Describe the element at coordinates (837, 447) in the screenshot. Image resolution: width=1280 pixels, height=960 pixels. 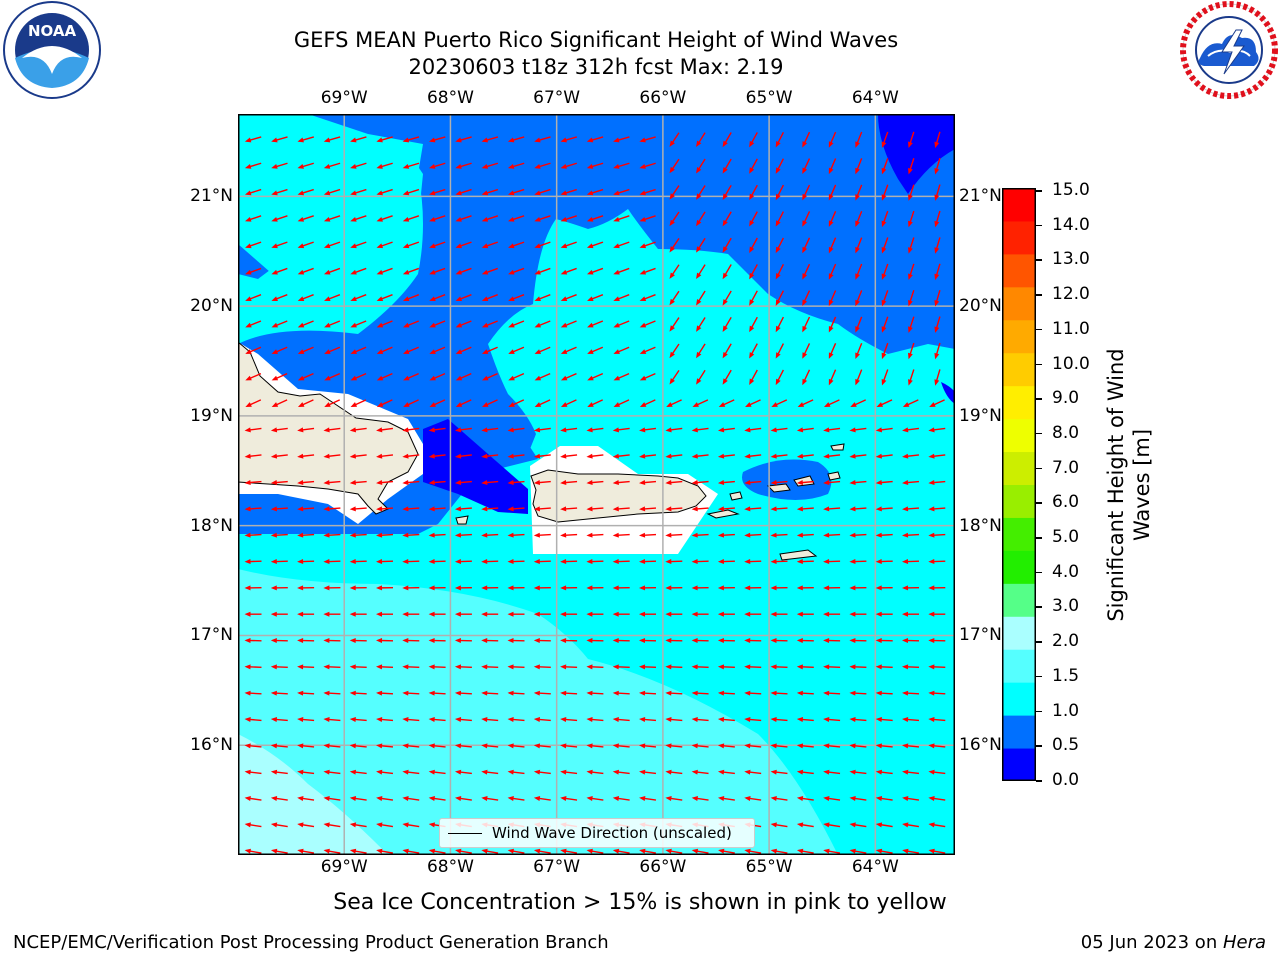
I see `land-anegada` at that location.